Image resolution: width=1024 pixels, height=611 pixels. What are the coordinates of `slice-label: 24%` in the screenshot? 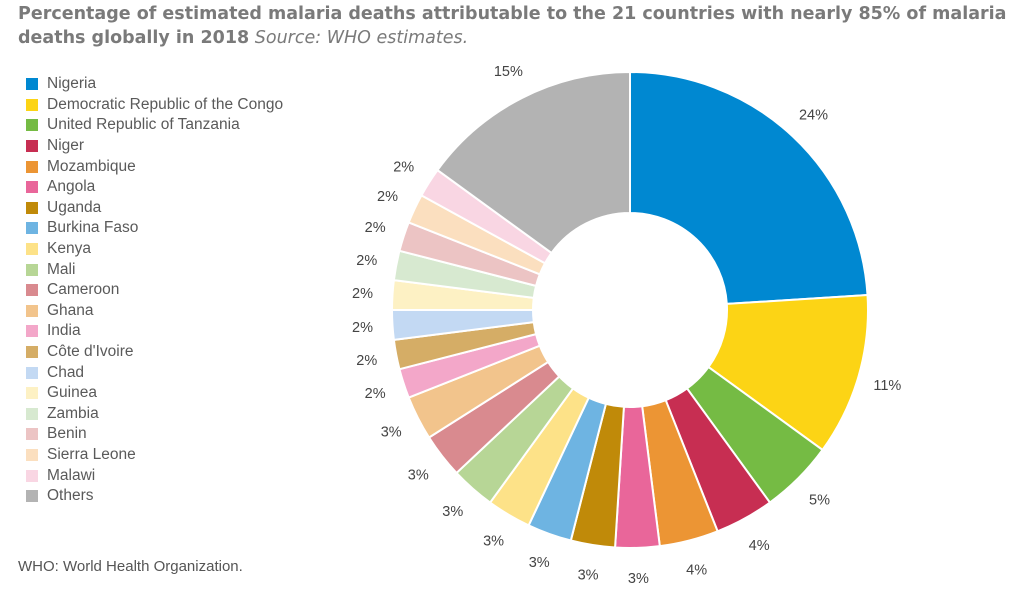 It's located at (813, 116).